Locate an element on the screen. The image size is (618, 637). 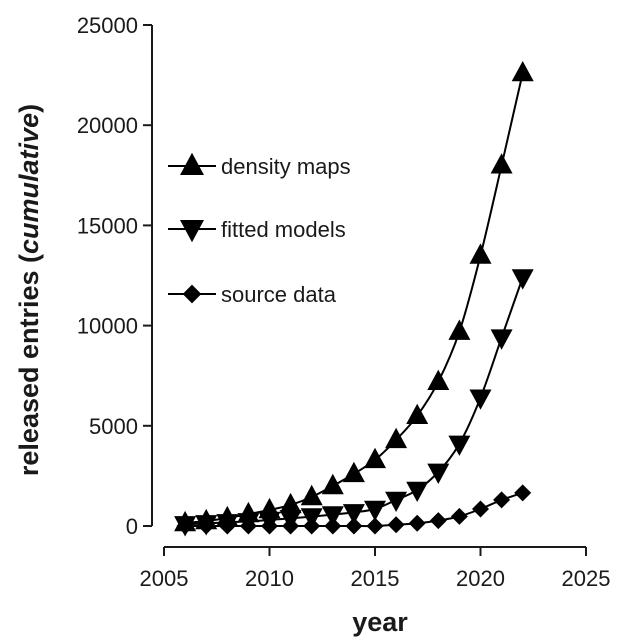
x-axis-title: year is located at coordinates (380, 622).